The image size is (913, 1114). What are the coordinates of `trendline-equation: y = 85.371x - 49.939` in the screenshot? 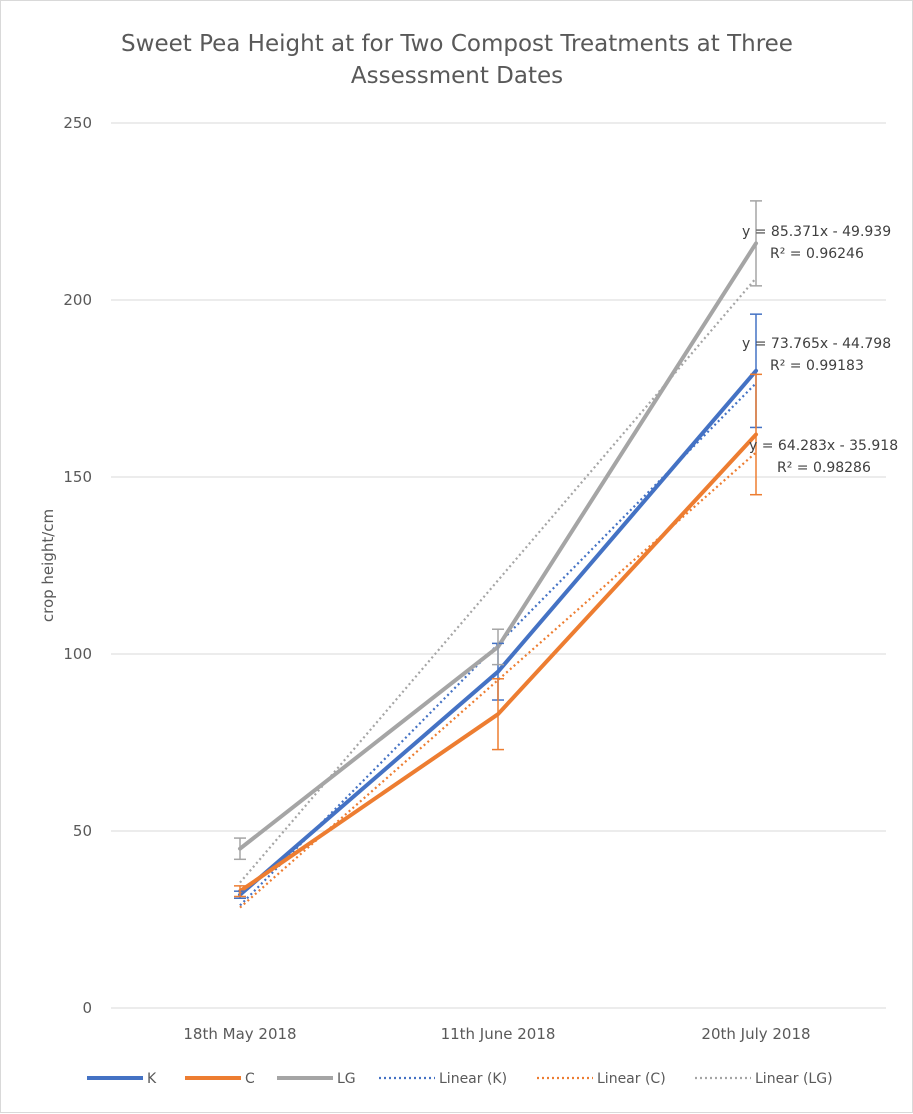 It's located at (816, 232).